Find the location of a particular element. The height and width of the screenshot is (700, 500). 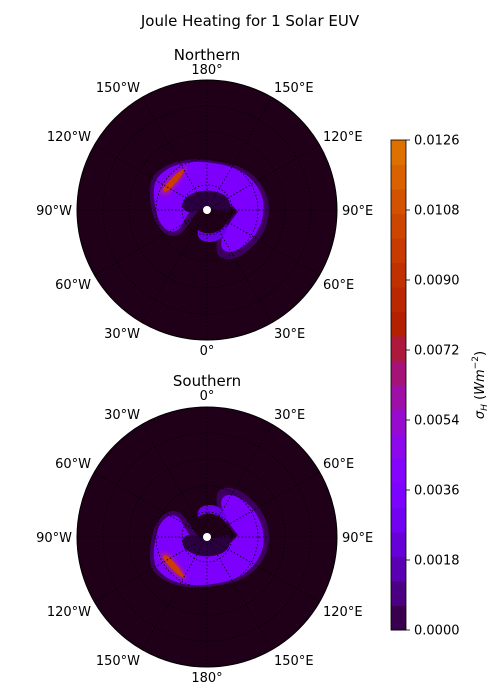

southern-lon-label-top: 0° is located at coordinates (207, 396).